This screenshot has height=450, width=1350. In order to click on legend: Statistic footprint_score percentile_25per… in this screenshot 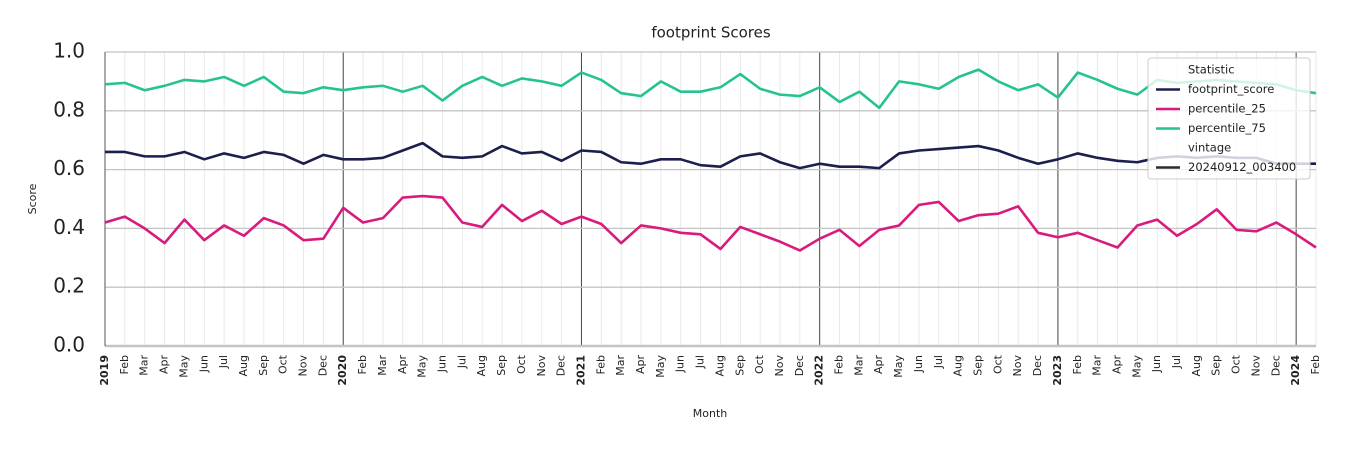, I will do `click(1229, 118)`.